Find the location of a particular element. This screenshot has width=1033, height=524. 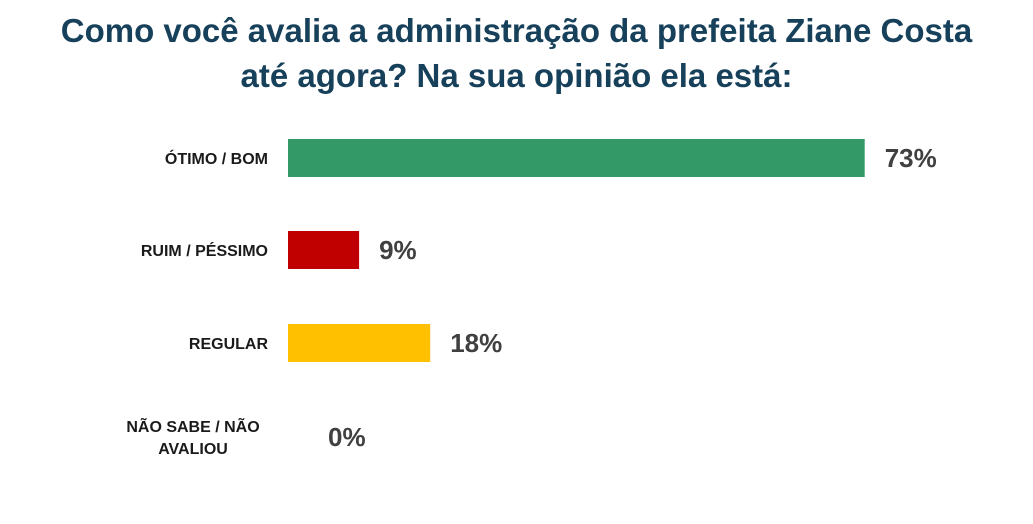

value-label-1: 9% is located at coordinates (398, 250).